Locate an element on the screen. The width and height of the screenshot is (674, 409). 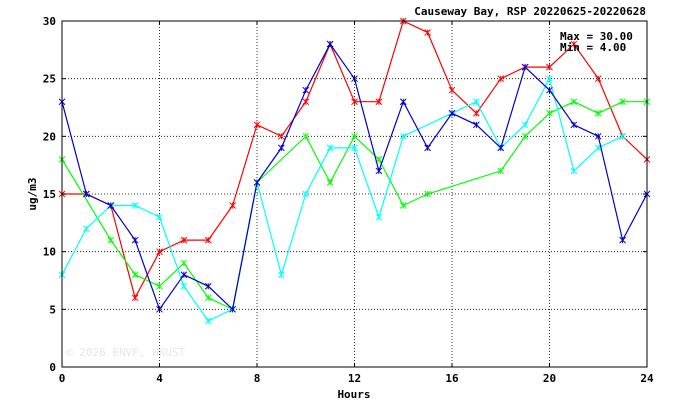
x-tick-label: 12 is located at coordinates (354, 378).